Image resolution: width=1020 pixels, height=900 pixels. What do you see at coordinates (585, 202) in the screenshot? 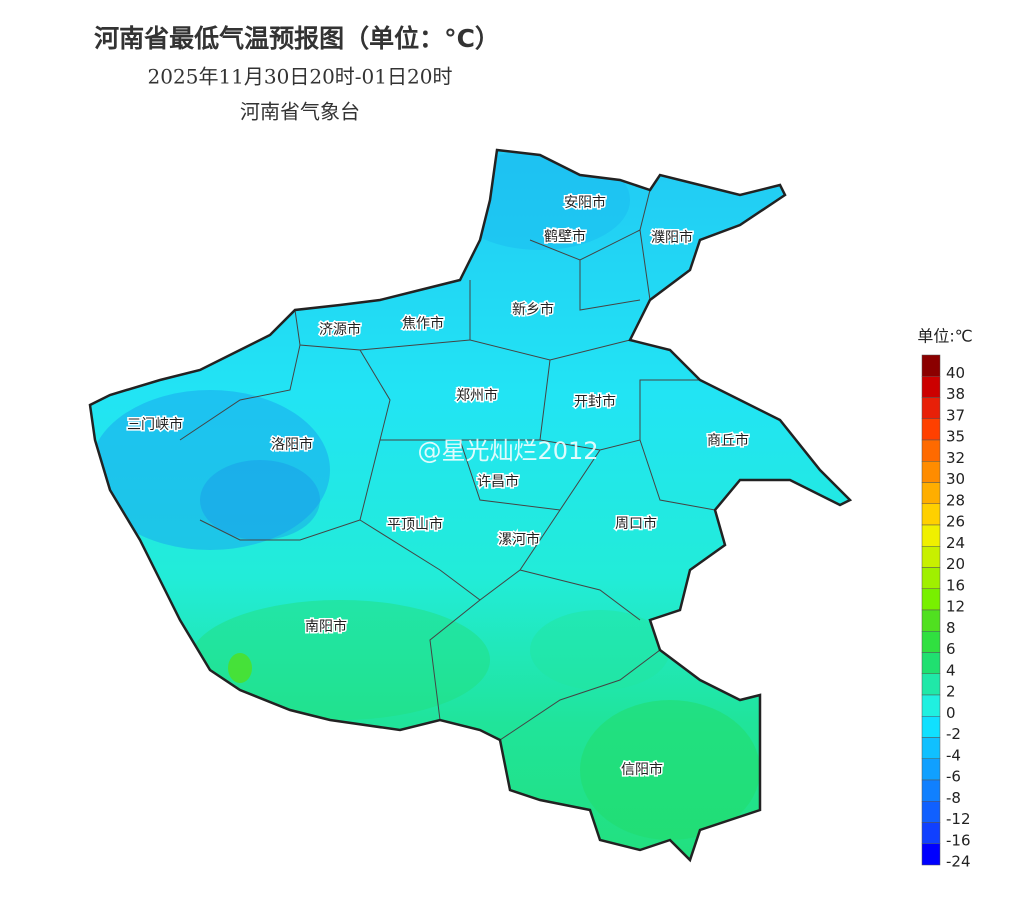
I see `city-label: 安阳市` at bounding box center [585, 202].